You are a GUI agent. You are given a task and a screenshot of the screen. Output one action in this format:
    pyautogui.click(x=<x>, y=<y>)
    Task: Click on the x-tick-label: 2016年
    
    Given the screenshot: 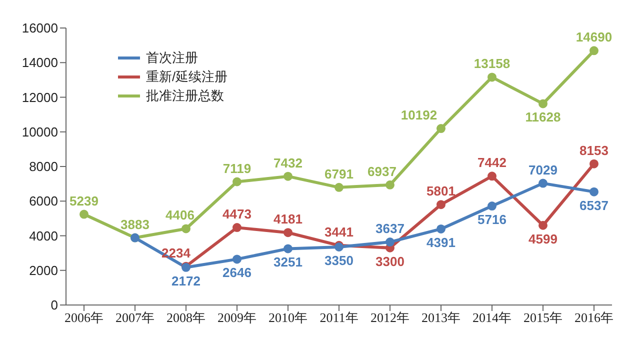 What is the action you would take?
    pyautogui.click(x=594, y=318)
    